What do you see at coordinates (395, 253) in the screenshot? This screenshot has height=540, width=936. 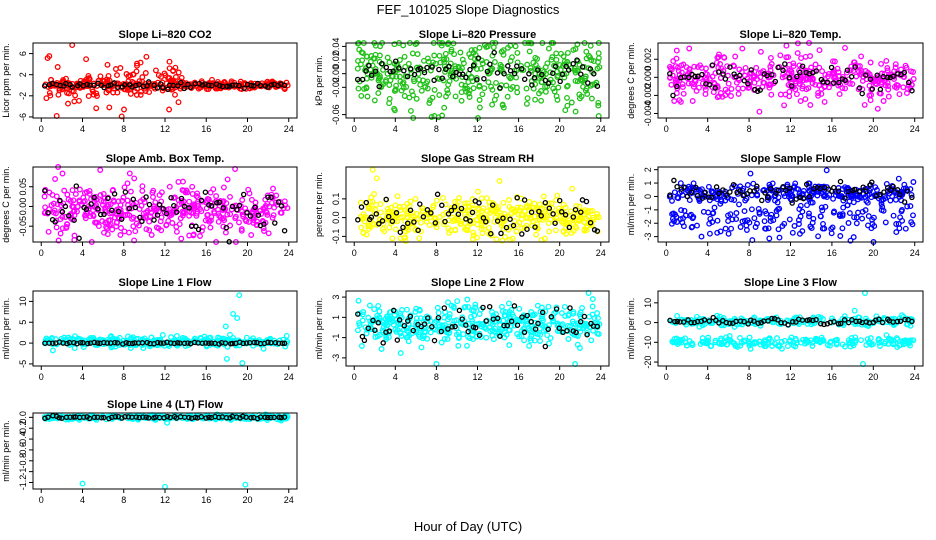 I see `x-tick-label: 4` at bounding box center [395, 253].